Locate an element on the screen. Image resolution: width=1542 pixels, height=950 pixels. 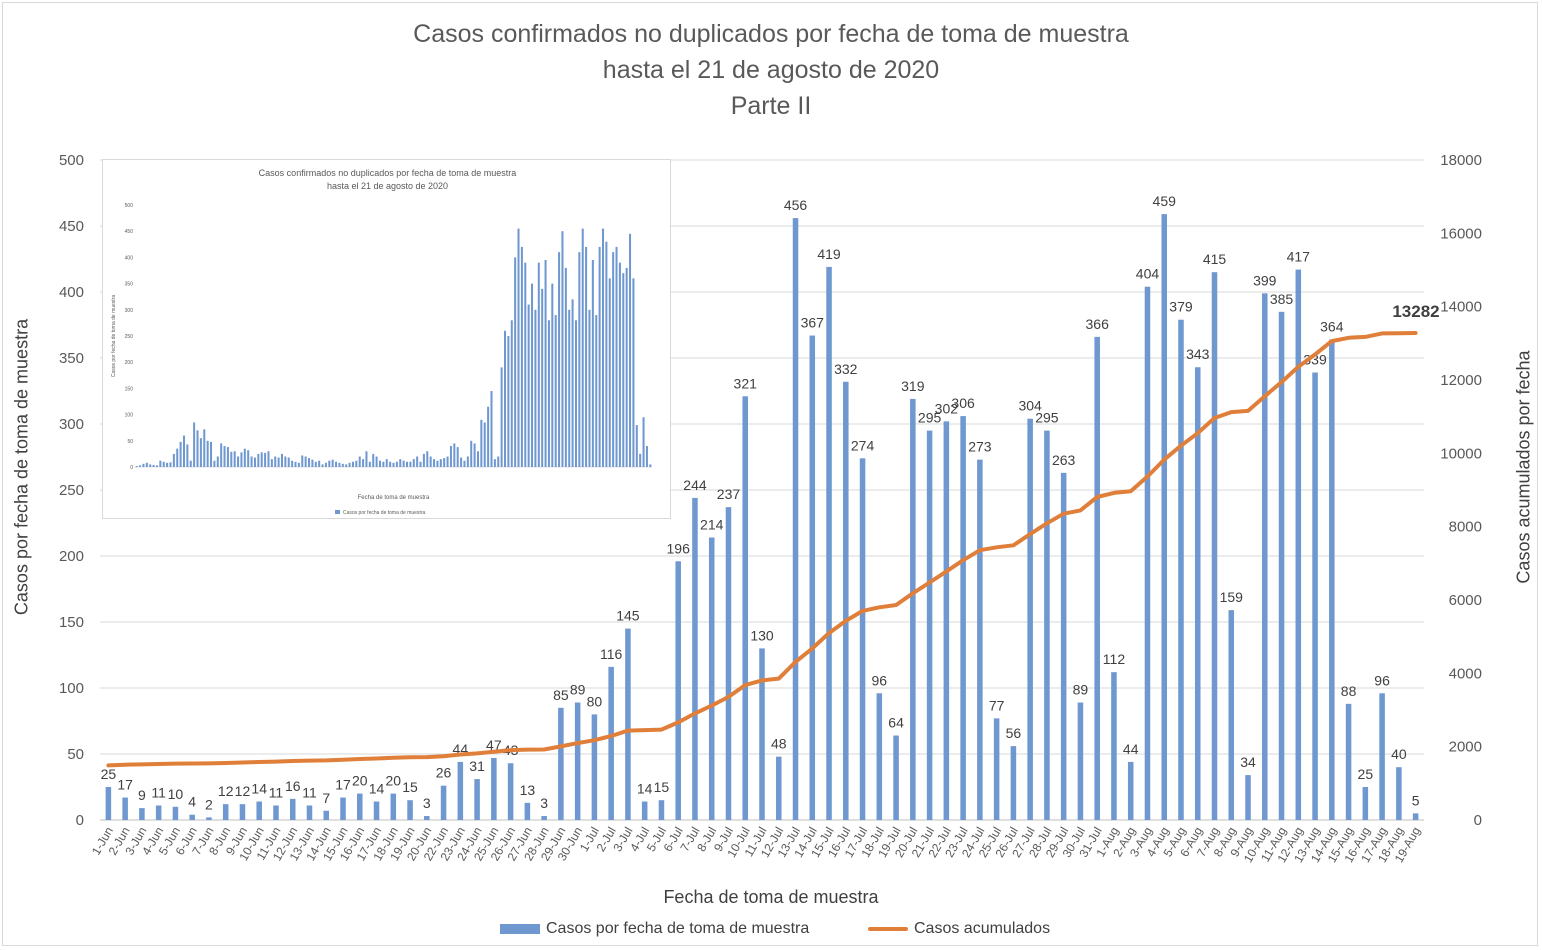
y-tick-label: 500 is located at coordinates (71, 160).